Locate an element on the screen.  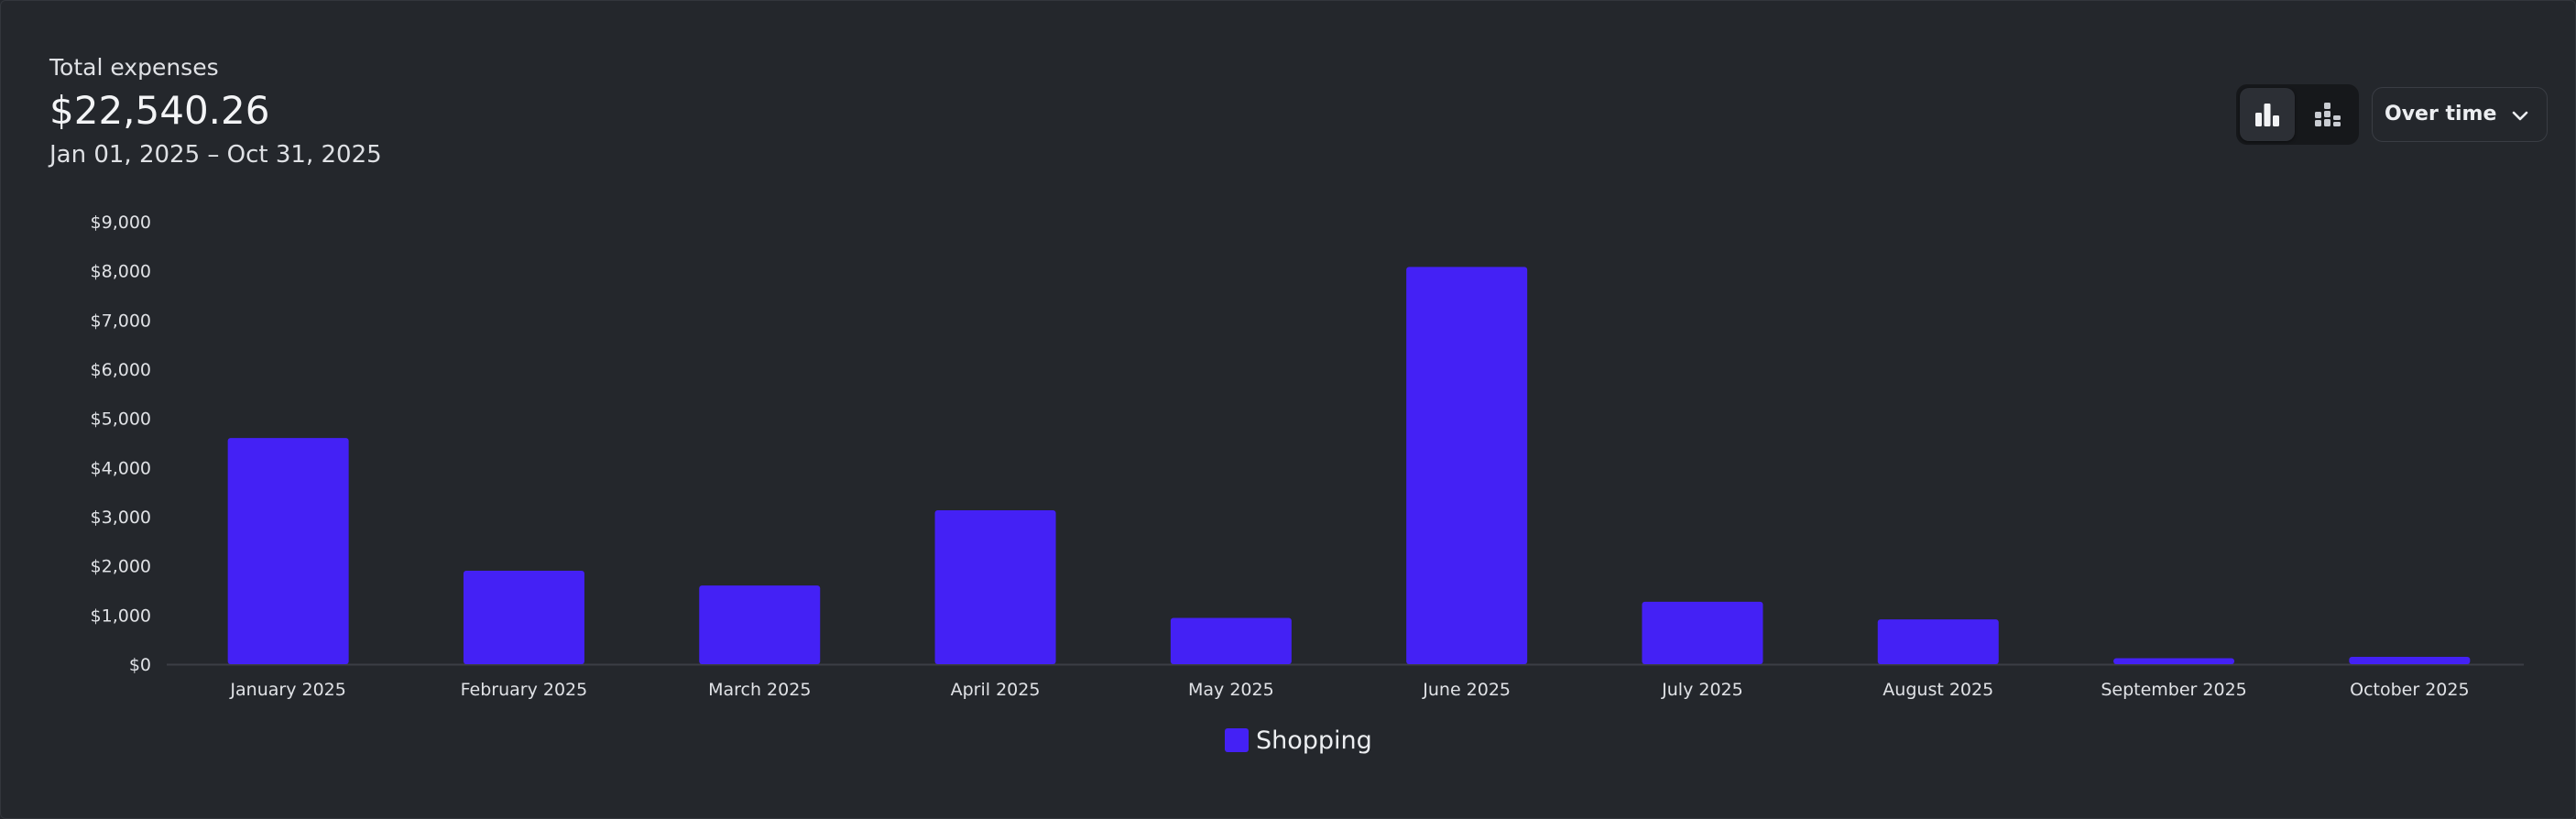
total-expenses-label: Total expenses is located at coordinates (134, 67).